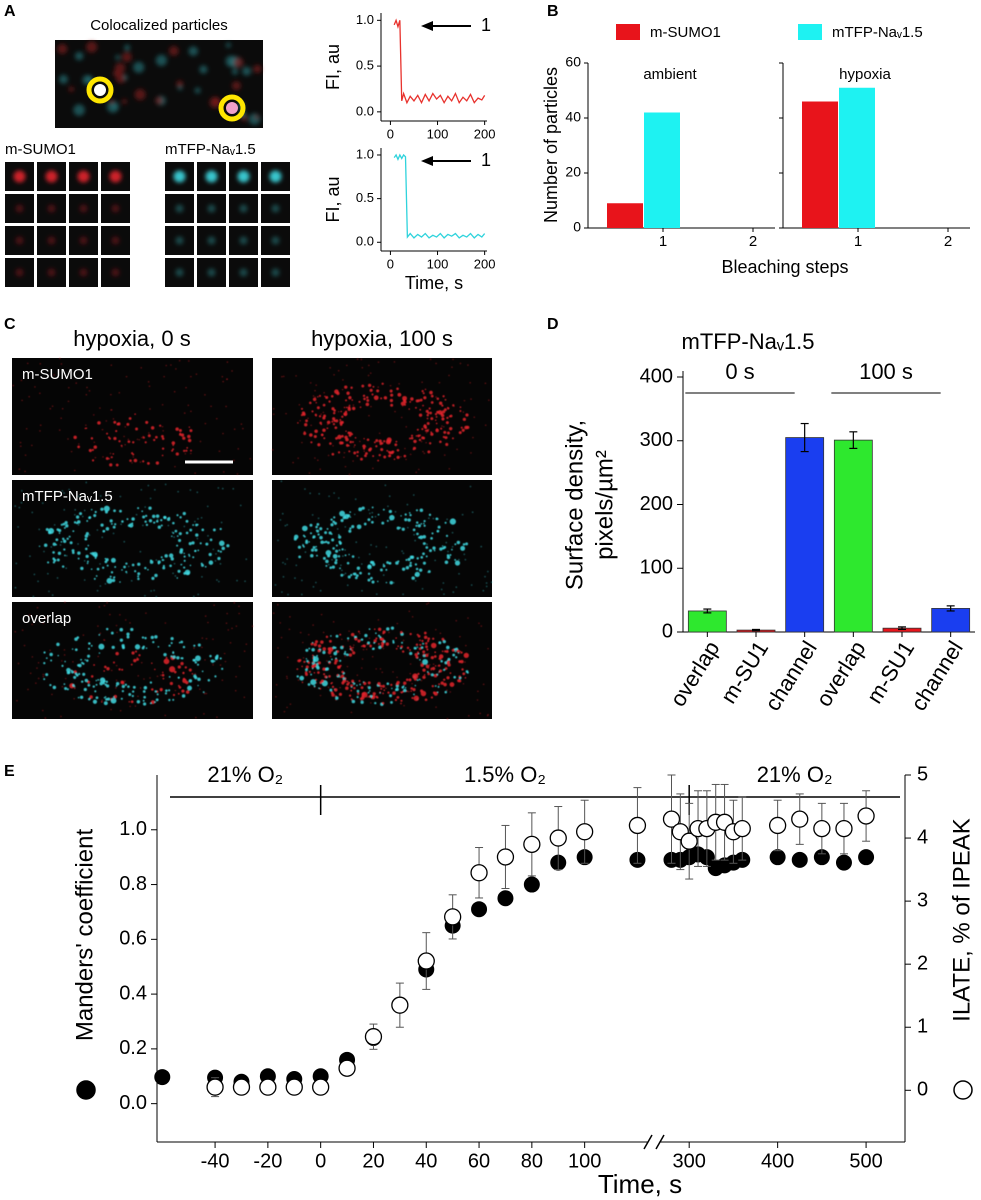 This screenshot has width=981, height=1200. Describe the element at coordinates (853, 536) in the screenshot. I see `bar` at that location.